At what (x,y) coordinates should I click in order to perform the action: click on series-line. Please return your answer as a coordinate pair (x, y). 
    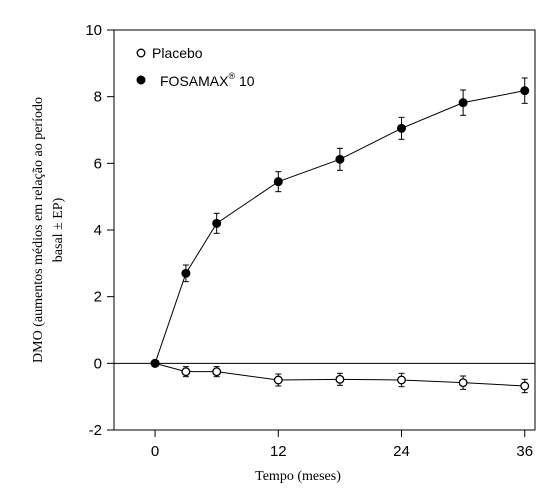
    Looking at the image, I should click on (339, 374).